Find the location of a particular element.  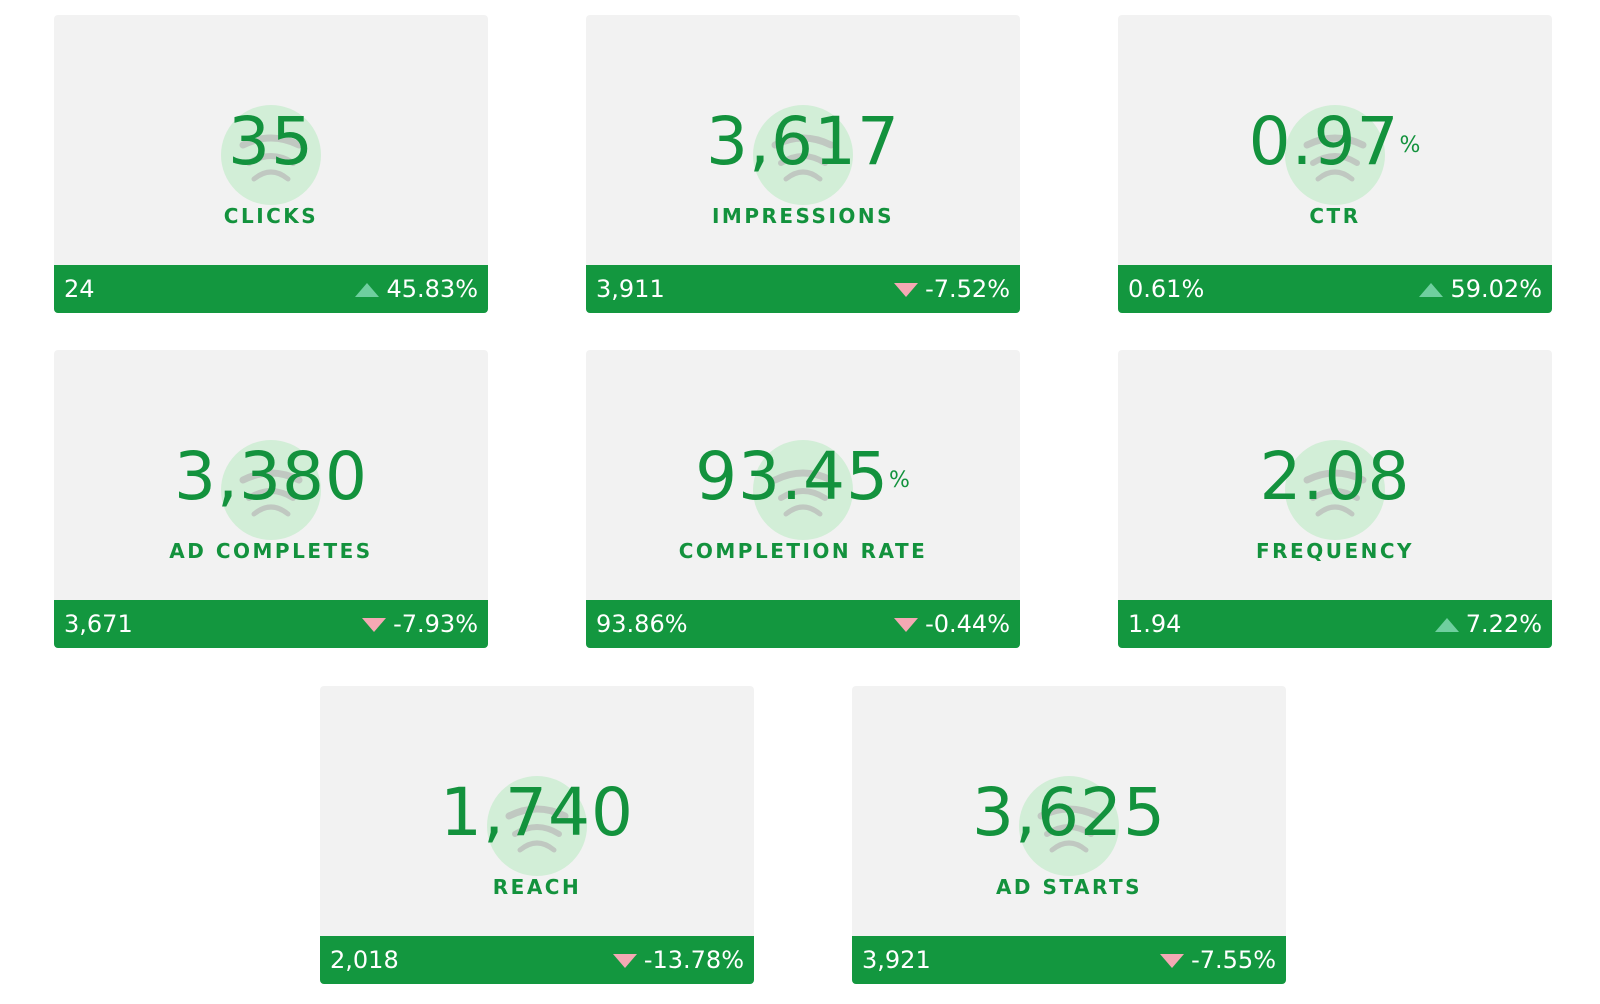

previous-value: 3,911 is located at coordinates (630, 289).